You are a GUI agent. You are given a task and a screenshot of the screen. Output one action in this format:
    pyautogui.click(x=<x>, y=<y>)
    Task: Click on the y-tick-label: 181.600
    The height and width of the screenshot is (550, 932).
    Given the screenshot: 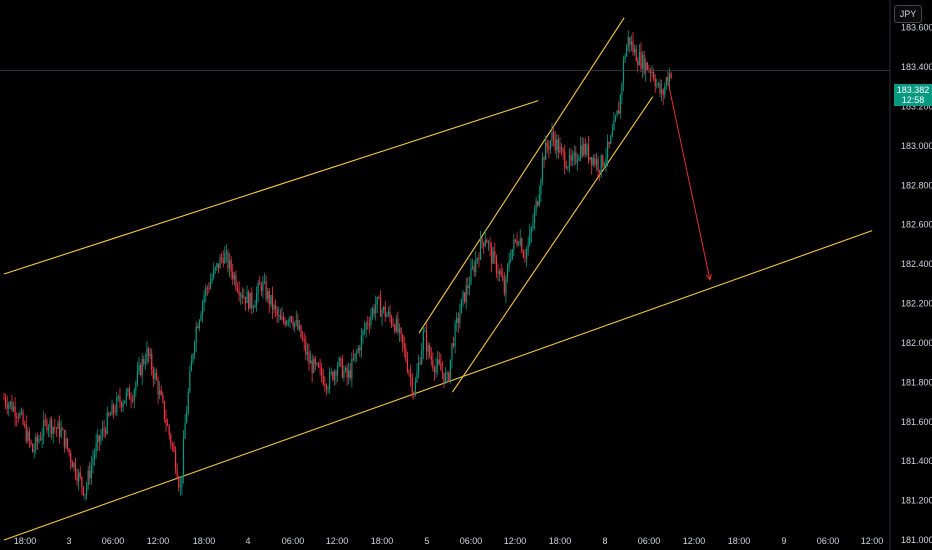 What is the action you would take?
    pyautogui.click(x=916, y=422)
    